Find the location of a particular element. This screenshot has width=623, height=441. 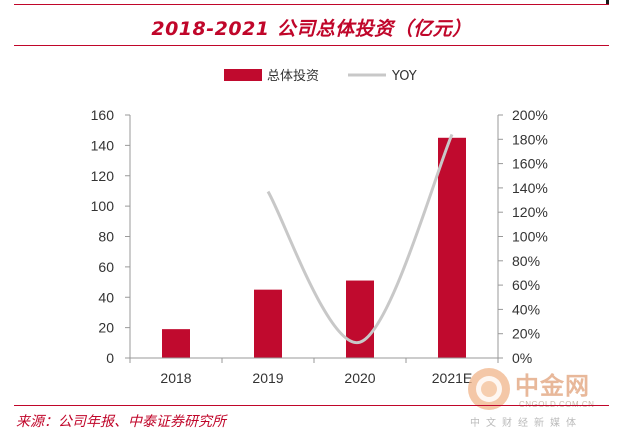

cngold-logo-icon is located at coordinates (489, 389).